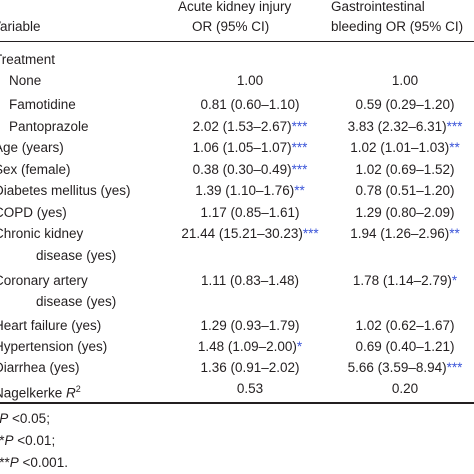  I want to click on aki-value: 0.53, so click(250, 388).